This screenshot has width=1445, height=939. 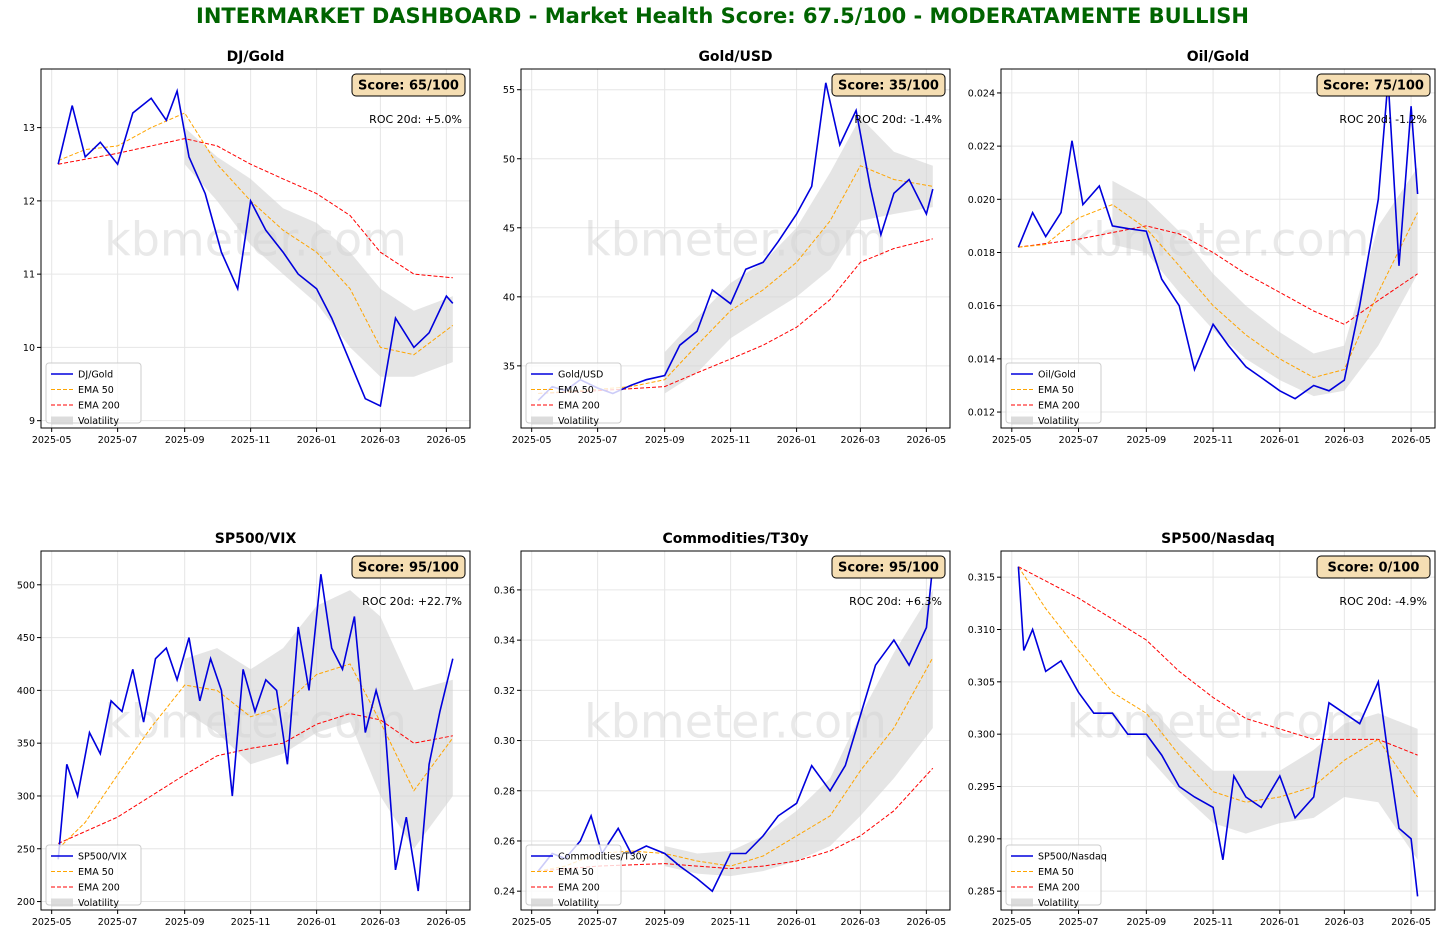 I want to click on score-label: Score: 95/100, so click(x=408, y=568).